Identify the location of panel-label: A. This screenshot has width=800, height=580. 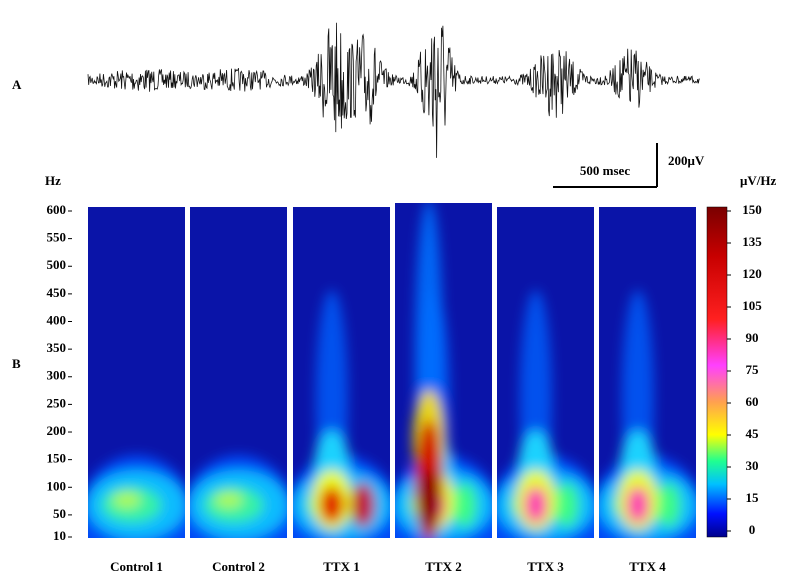
(17, 84).